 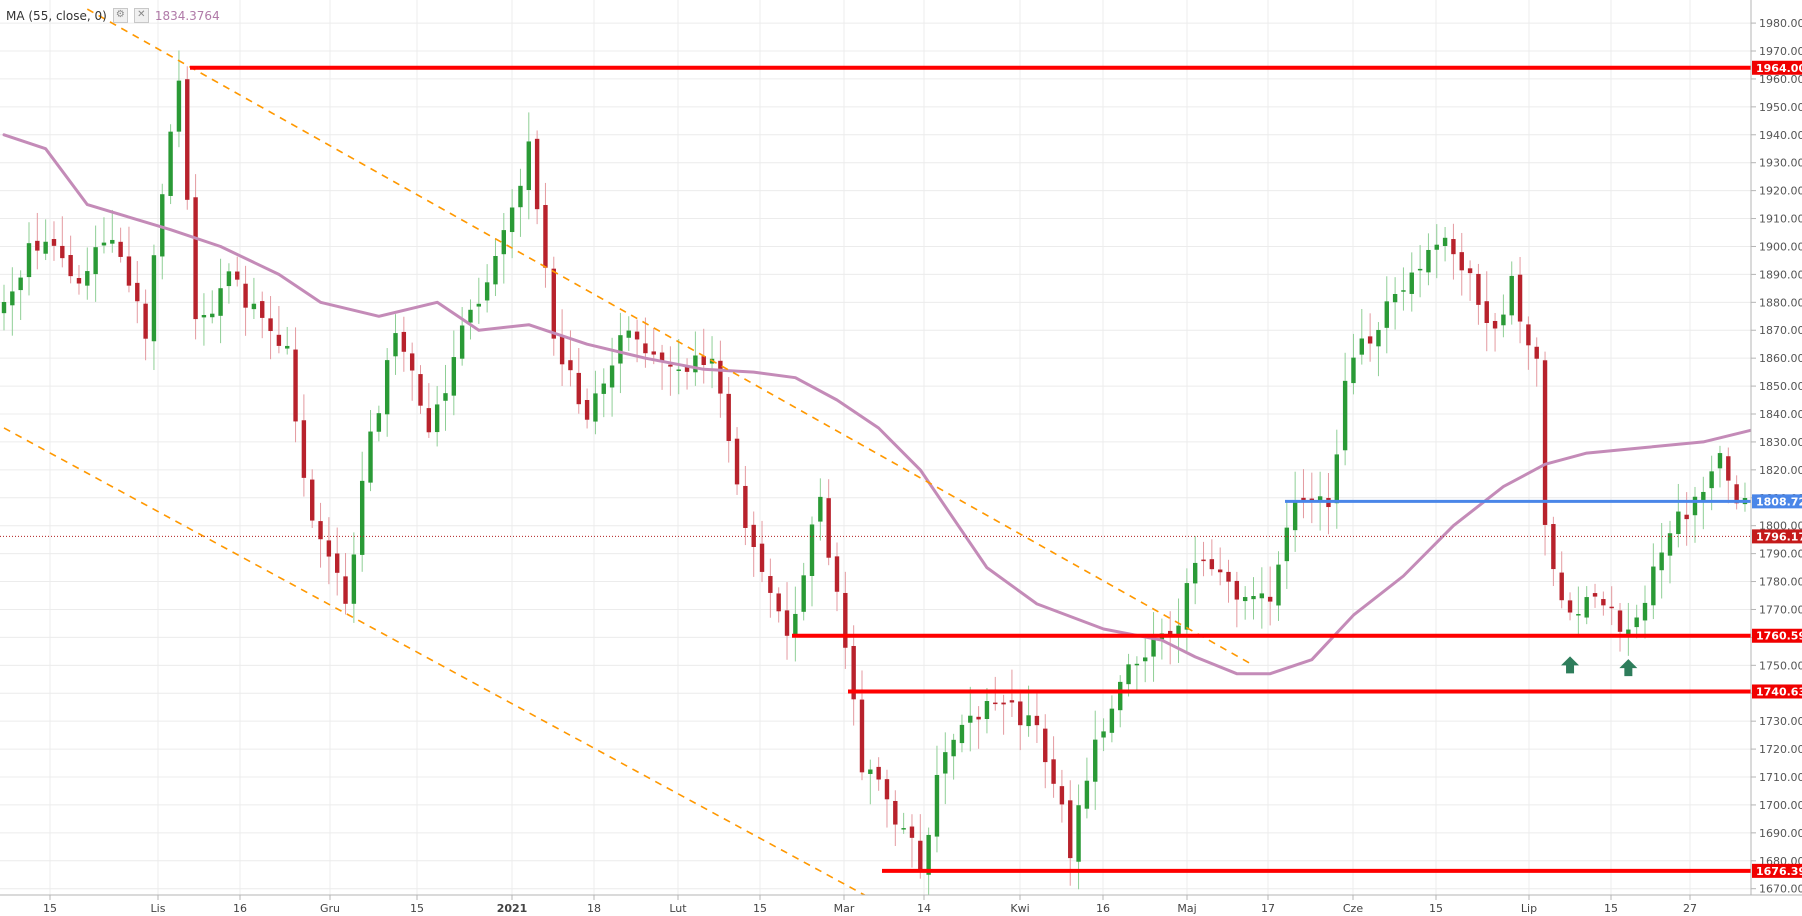 What do you see at coordinates (594, 908) in the screenshot?
I see `time-tick-label: 18` at bounding box center [594, 908].